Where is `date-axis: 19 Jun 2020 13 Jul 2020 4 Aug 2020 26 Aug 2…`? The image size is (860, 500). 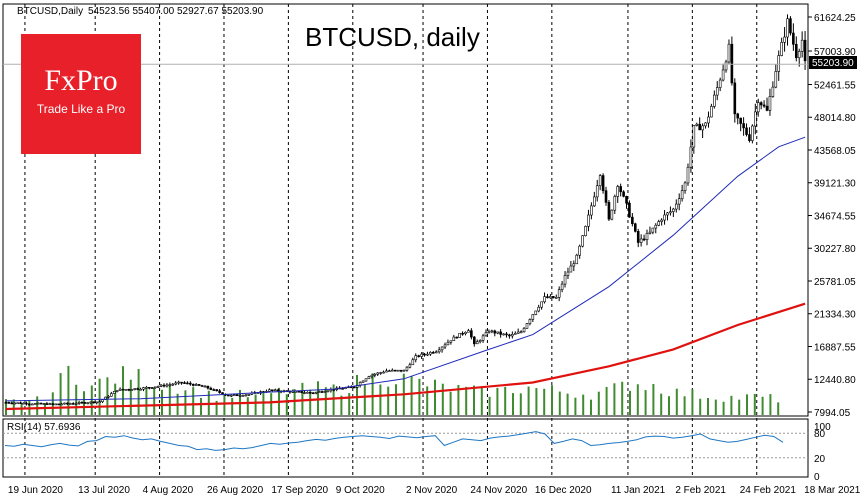
date-axis: 19 Jun 2020 13 Jul 2020 4 Aug 2020 26 Aug 2… is located at coordinates (434, 490).